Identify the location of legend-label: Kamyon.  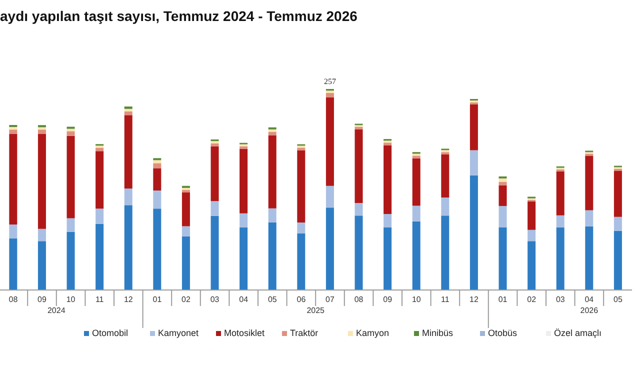
(373, 333).